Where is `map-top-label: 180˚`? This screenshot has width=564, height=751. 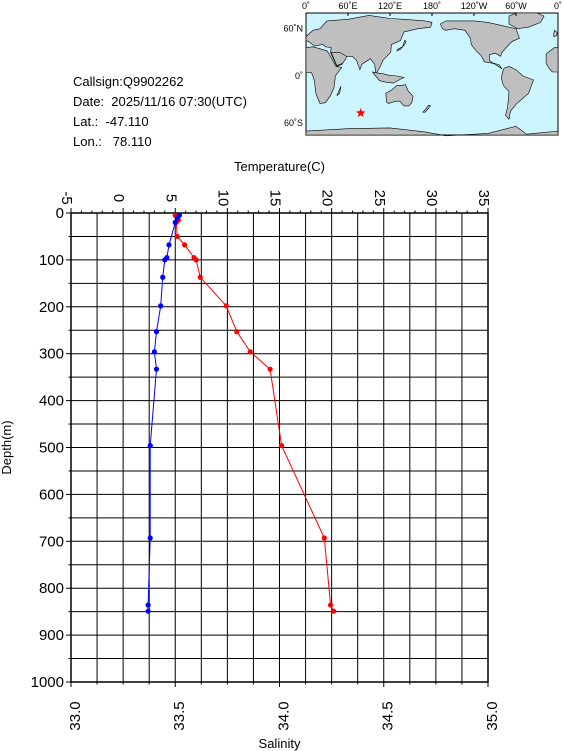
map-top-label: 180˚ is located at coordinates (432, 6).